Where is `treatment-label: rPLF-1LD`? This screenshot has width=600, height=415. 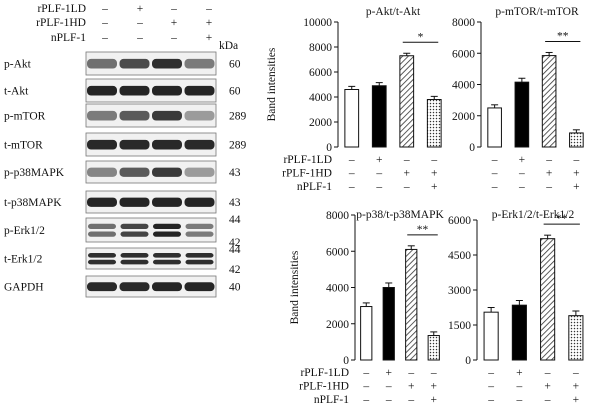
treatment-label: rPLF-1LD is located at coordinates (324, 373).